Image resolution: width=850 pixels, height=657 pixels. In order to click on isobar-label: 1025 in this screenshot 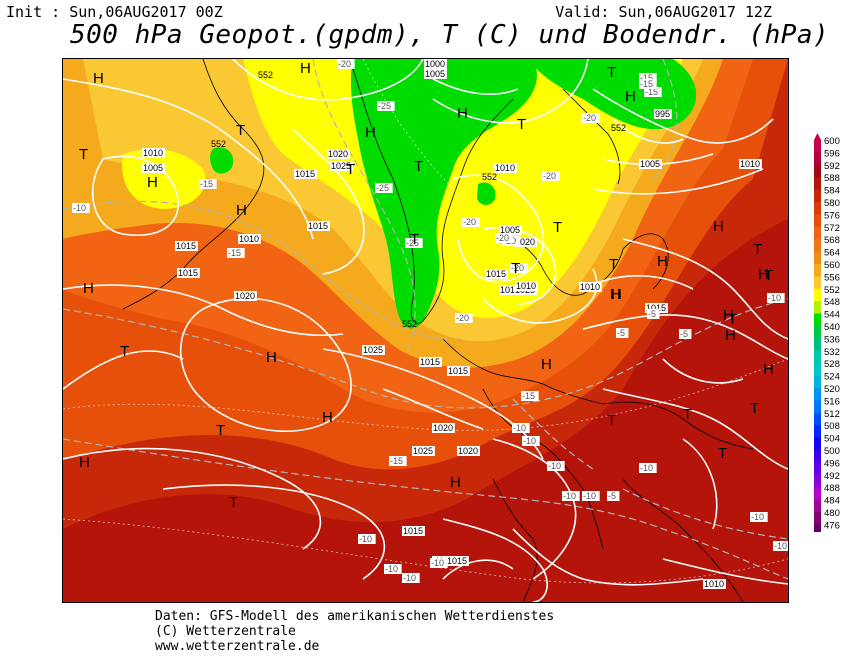, I will do `click(373, 350)`.